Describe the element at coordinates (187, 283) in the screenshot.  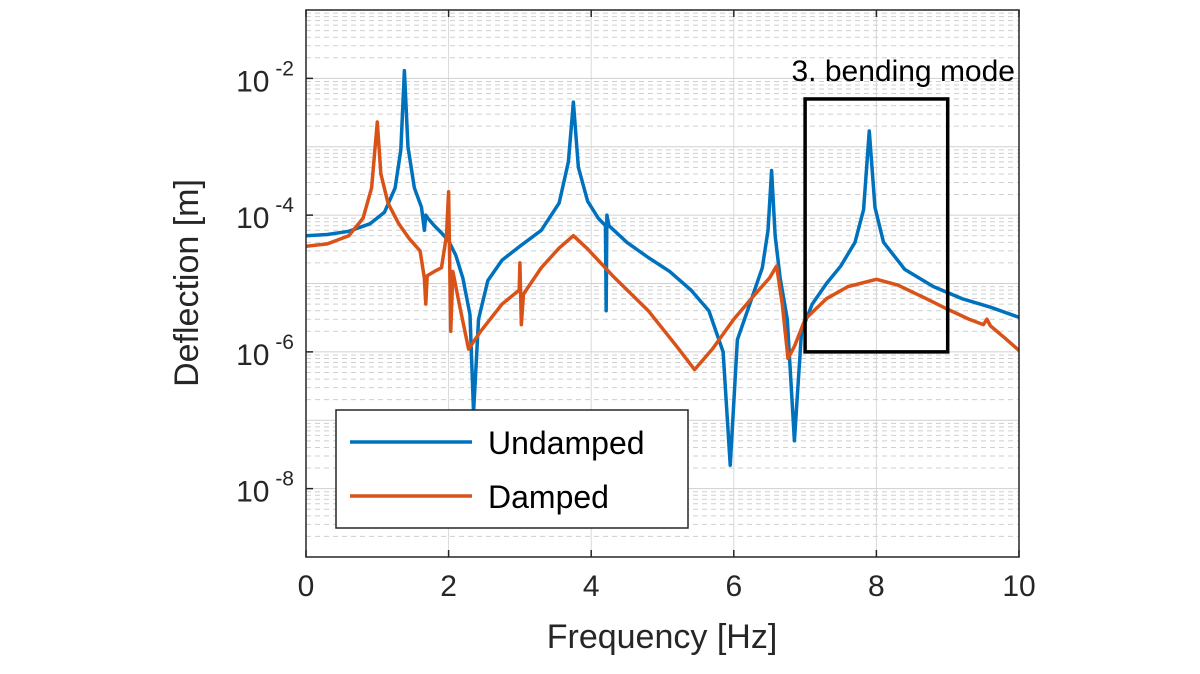
I see `y-axis-title: Deflection [m]` at that location.